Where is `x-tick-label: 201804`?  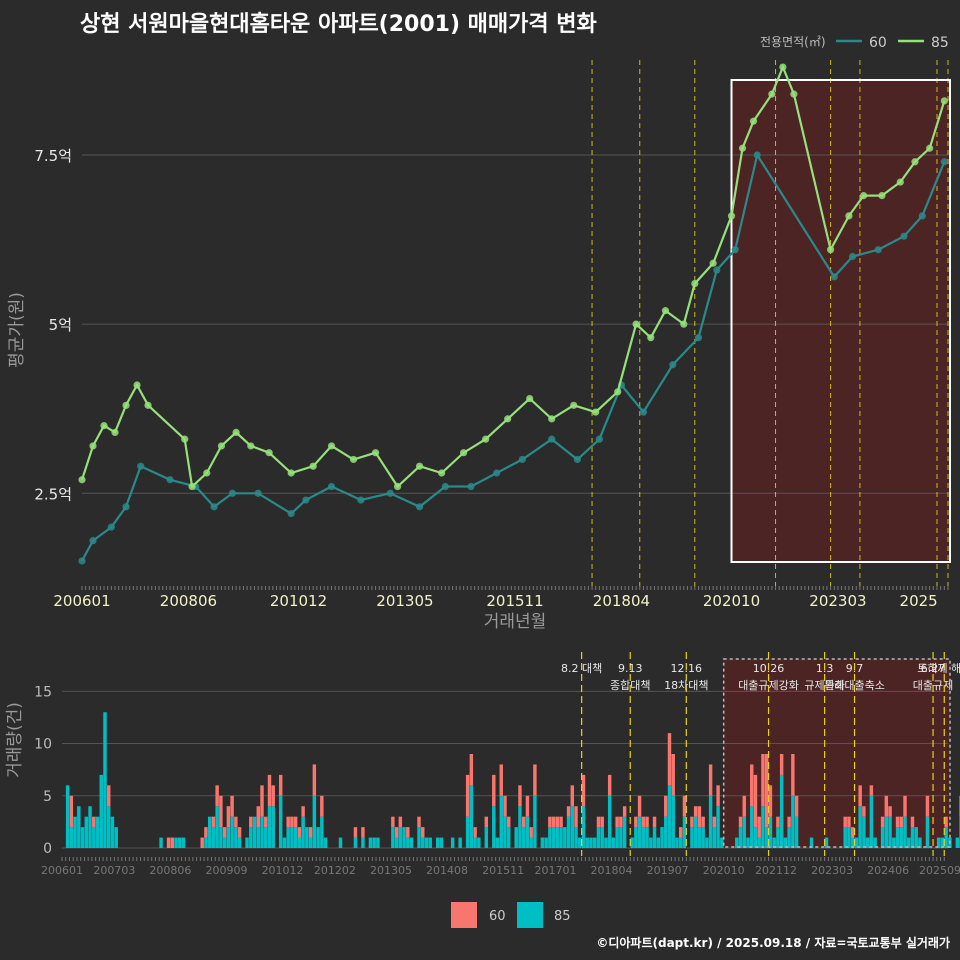 x-tick-label: 201804 is located at coordinates (621, 601).